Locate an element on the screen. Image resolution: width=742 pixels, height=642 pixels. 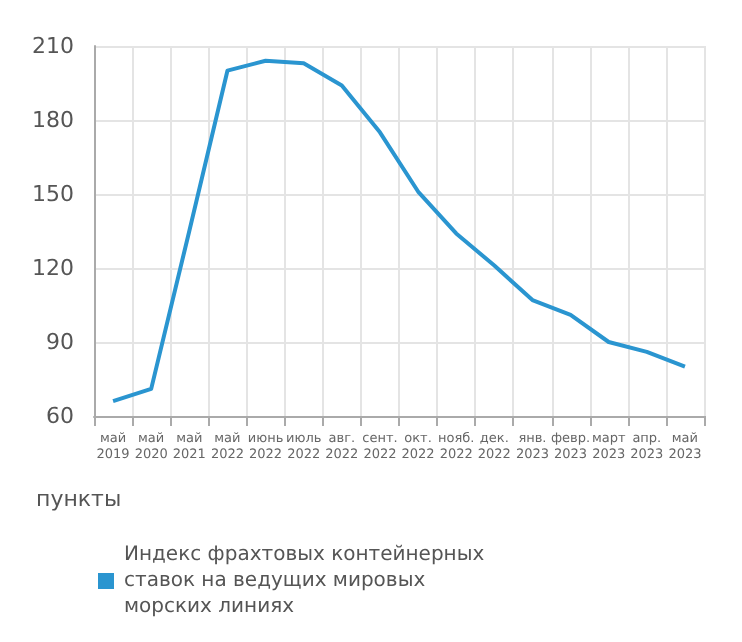
y-axis-title: пункты is located at coordinates (79, 499).